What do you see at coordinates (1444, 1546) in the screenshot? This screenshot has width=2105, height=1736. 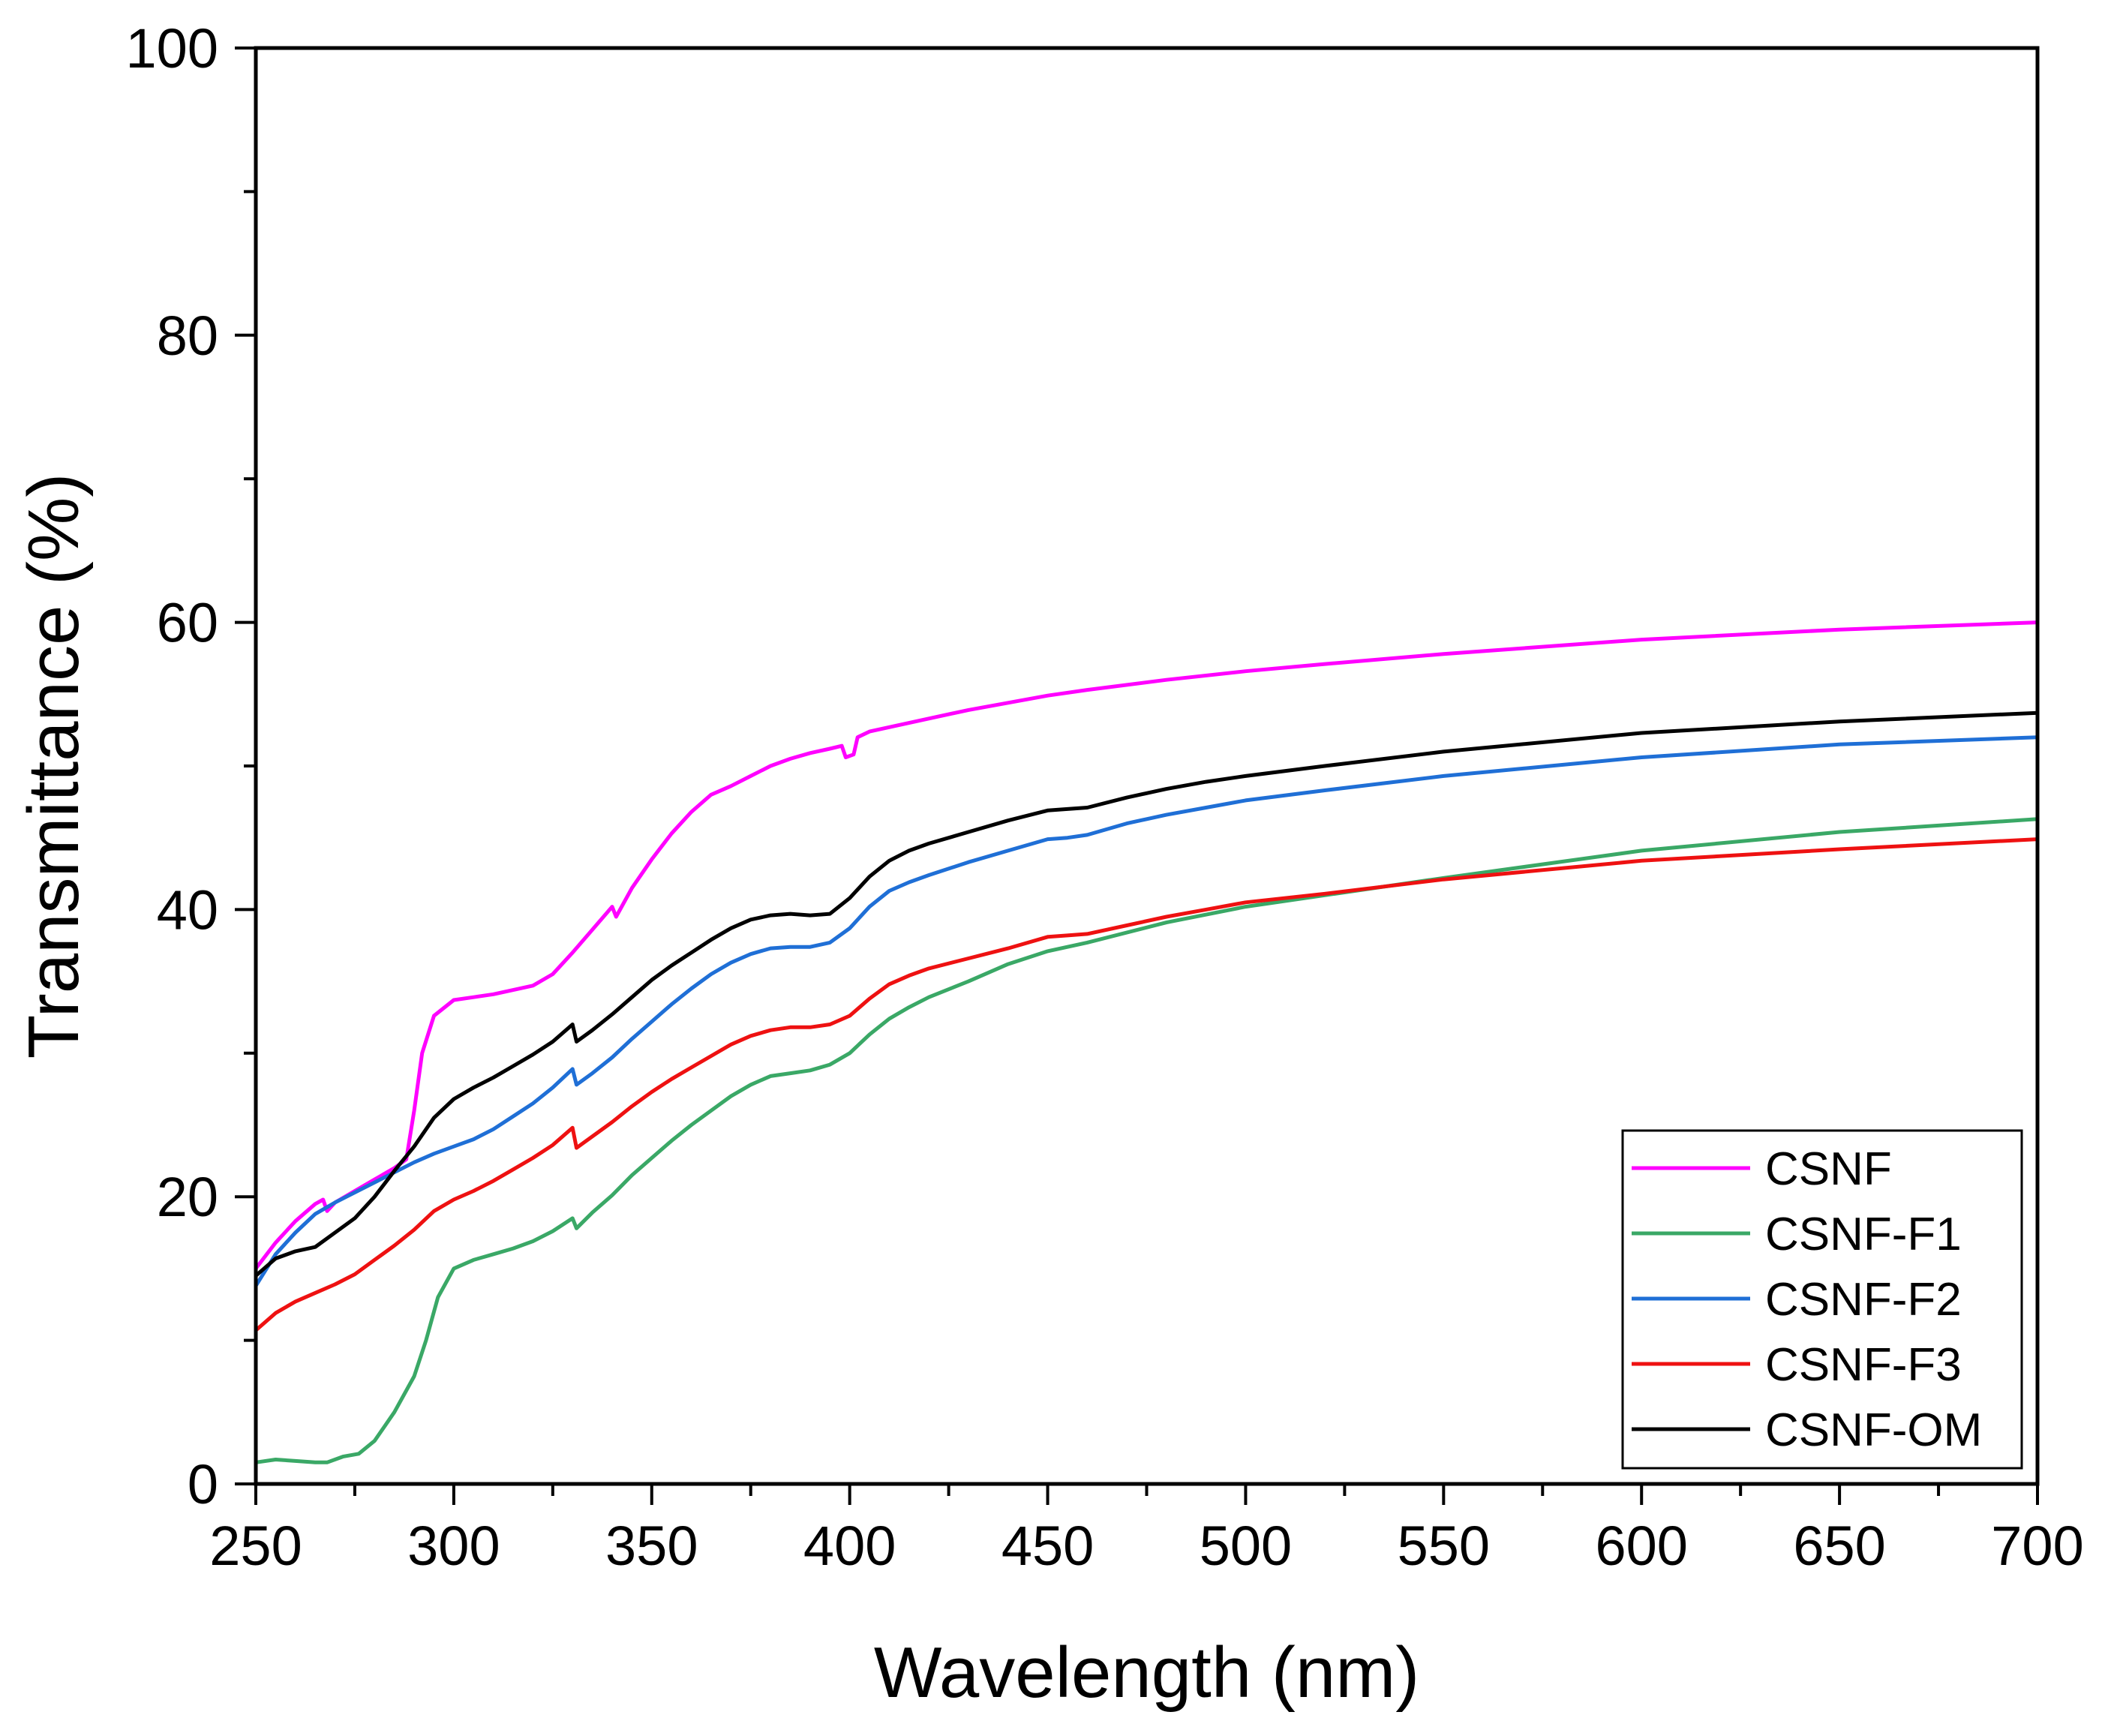 I see `x-tick-label: 550` at bounding box center [1444, 1546].